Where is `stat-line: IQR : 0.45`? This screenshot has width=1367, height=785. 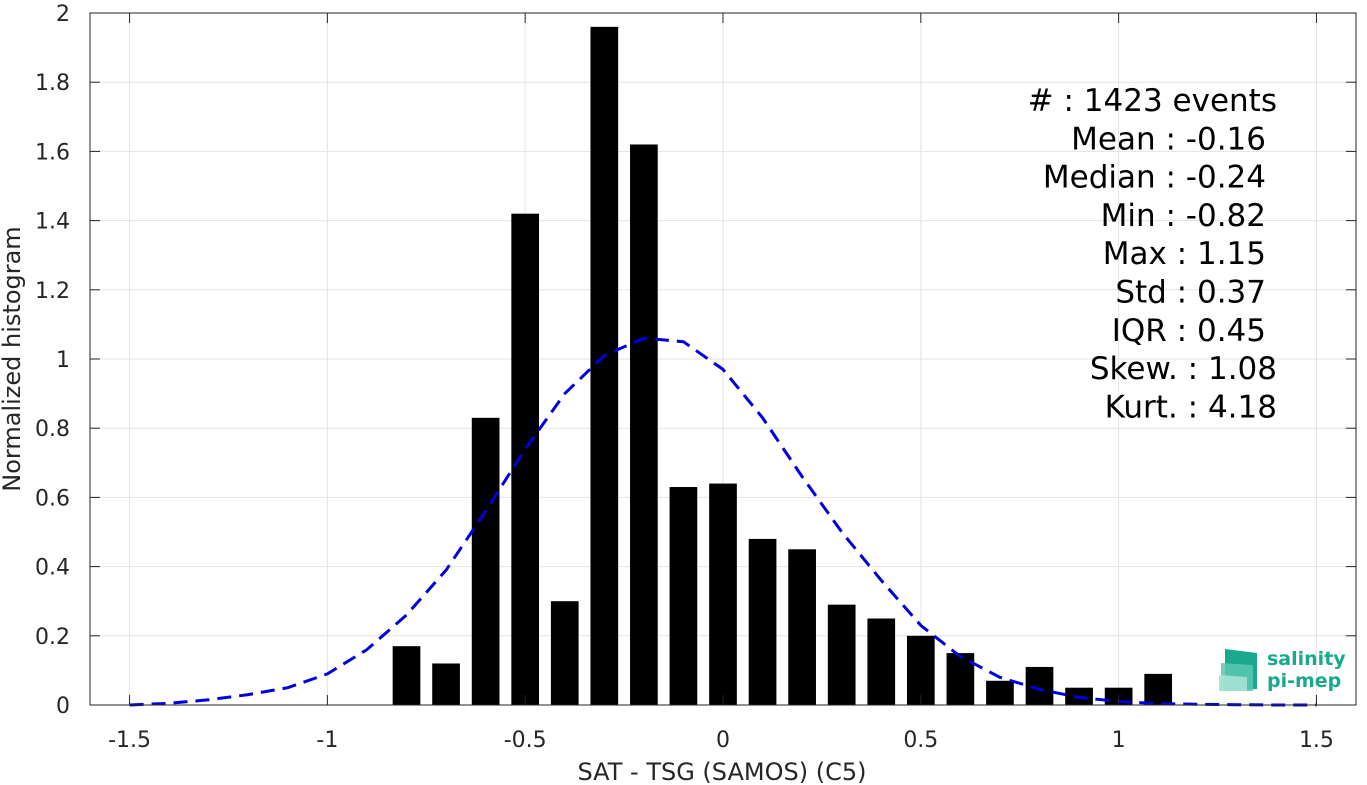 stat-line: IQR : 0.45 is located at coordinates (1189, 331).